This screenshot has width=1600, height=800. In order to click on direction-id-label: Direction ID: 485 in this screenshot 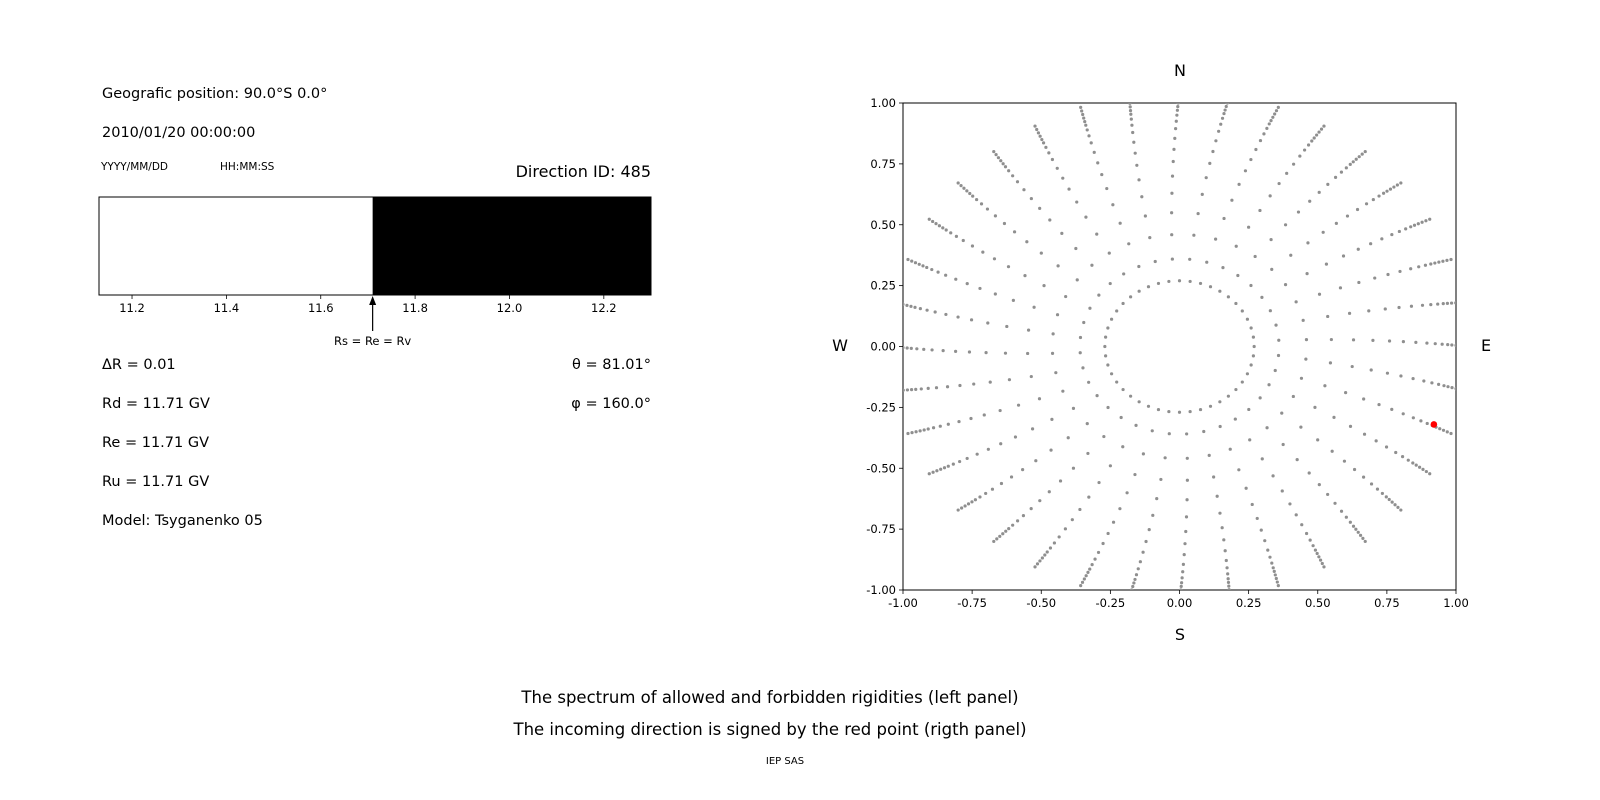, I will do `click(583, 171)`.